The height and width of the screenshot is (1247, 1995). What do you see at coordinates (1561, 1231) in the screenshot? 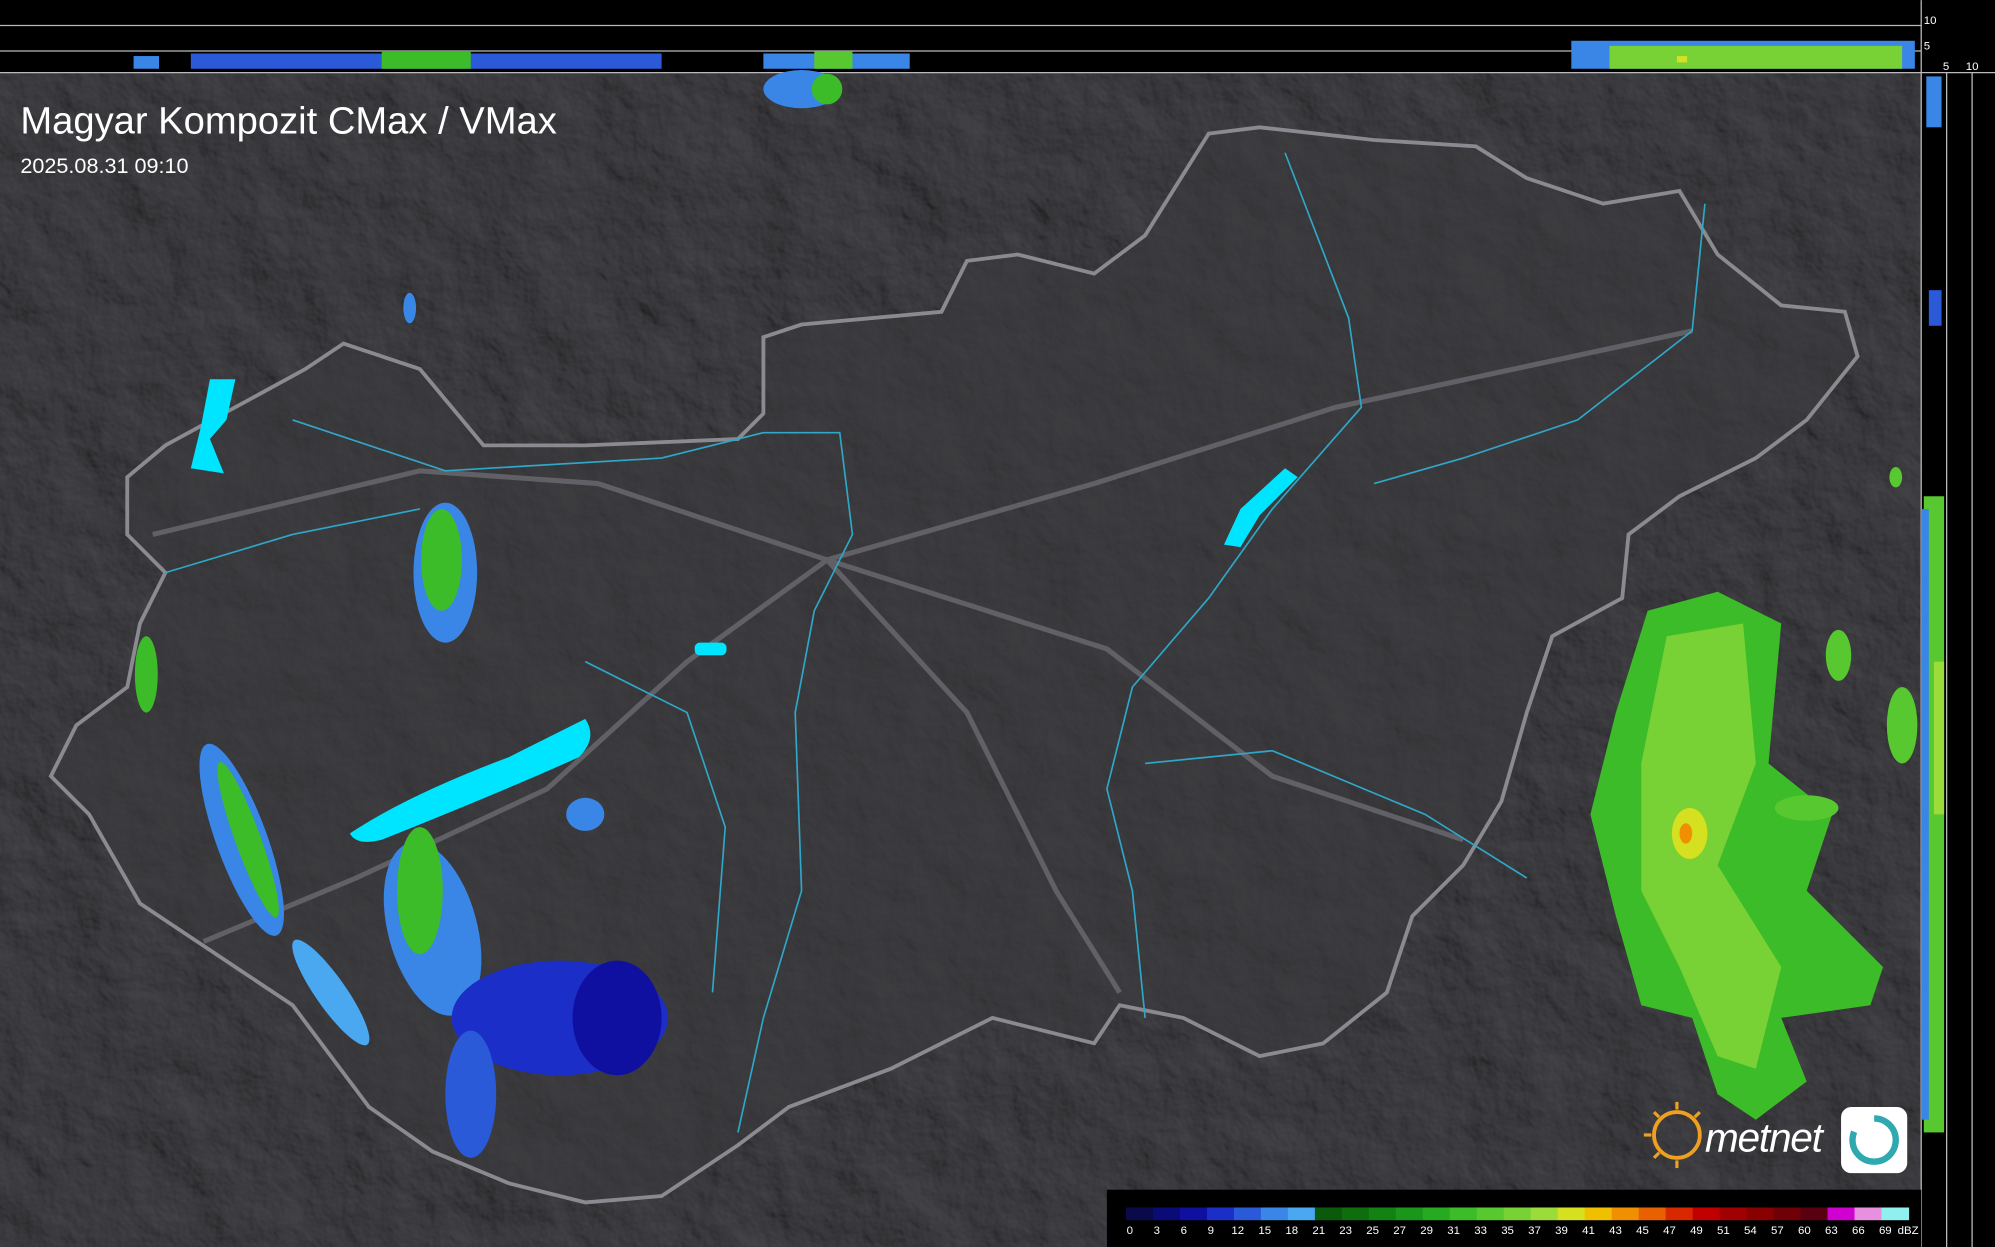
I see `legend-tick-label: 39` at bounding box center [1561, 1231].